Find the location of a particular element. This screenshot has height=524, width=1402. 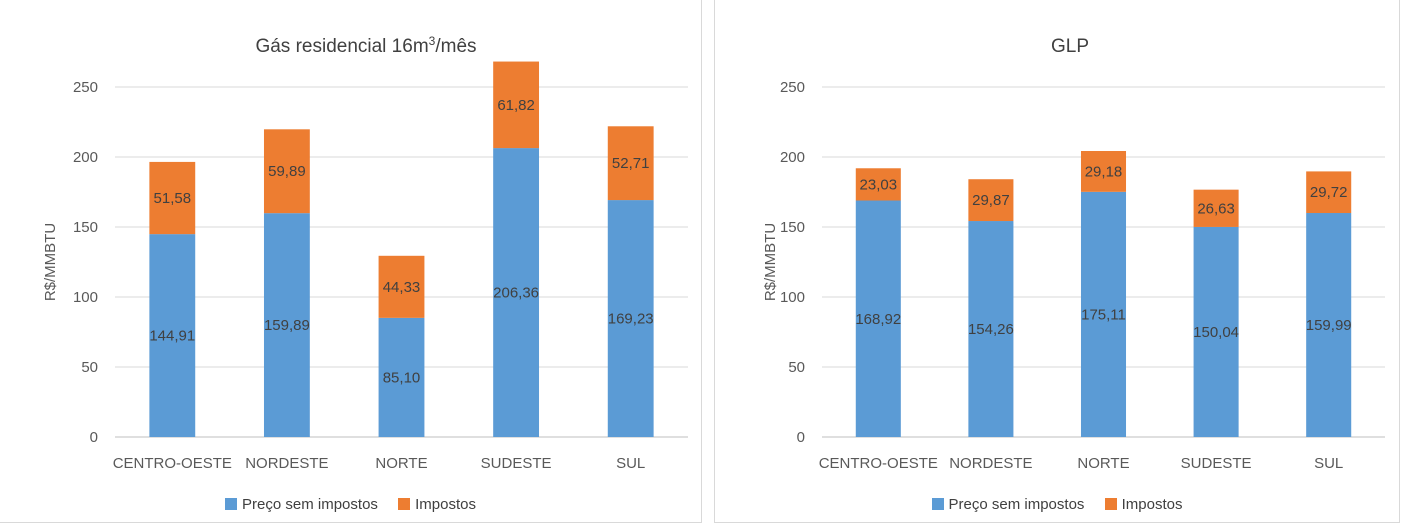

data-label-price: 206,36 is located at coordinates (516, 293).